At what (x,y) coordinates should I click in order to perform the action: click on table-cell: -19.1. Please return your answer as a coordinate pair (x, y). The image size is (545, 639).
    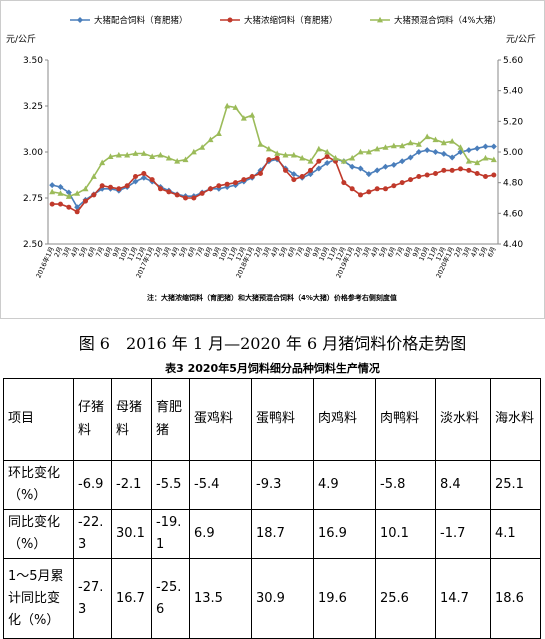
    Looking at the image, I should click on (170, 534).